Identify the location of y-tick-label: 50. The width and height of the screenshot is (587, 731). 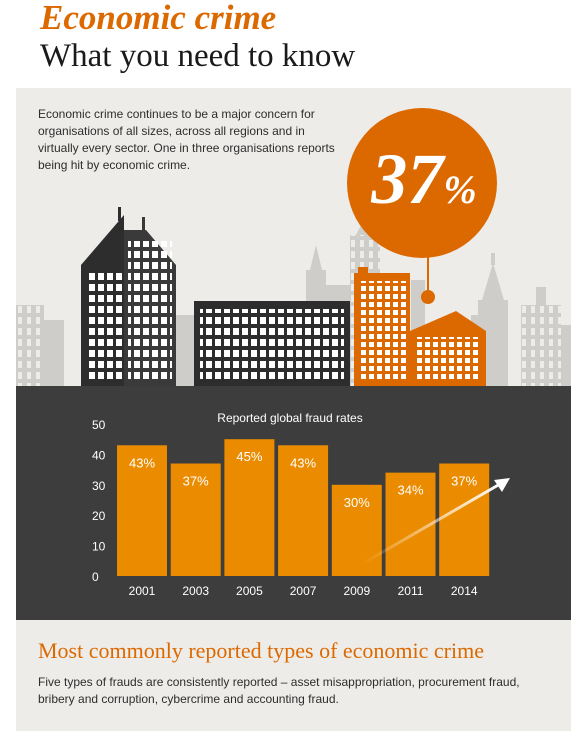
(99, 425).